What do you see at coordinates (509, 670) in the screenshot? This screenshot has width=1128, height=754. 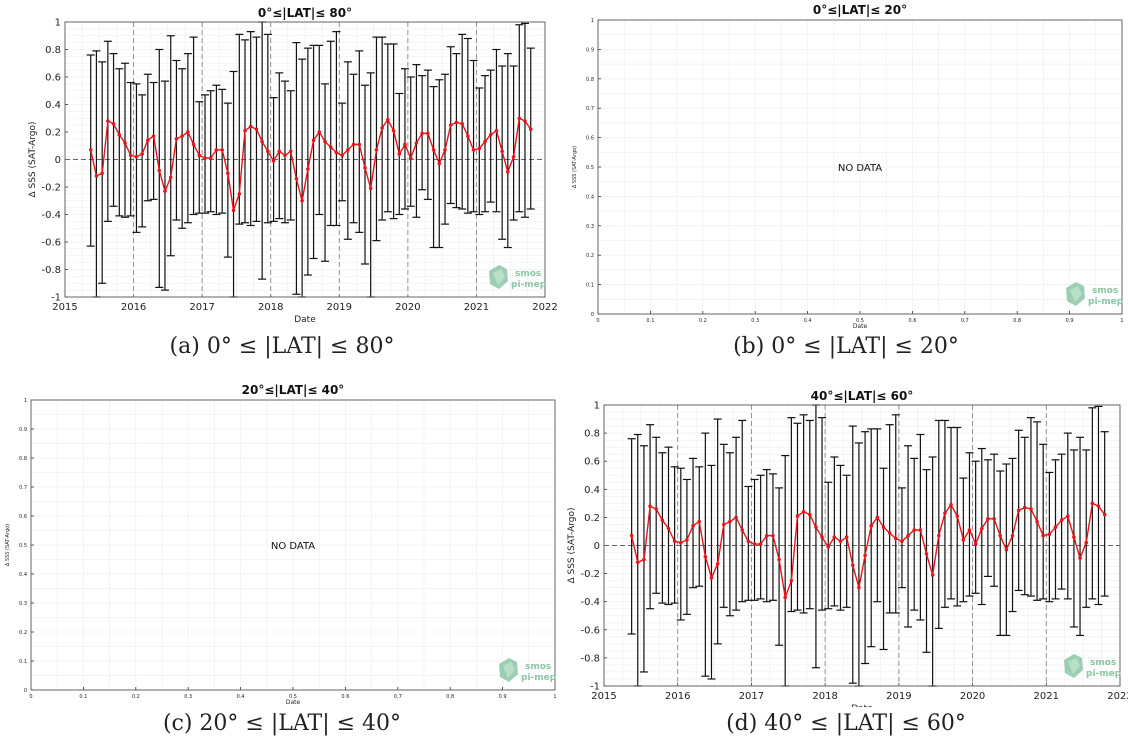 I see `logo-mark-inner` at bounding box center [509, 670].